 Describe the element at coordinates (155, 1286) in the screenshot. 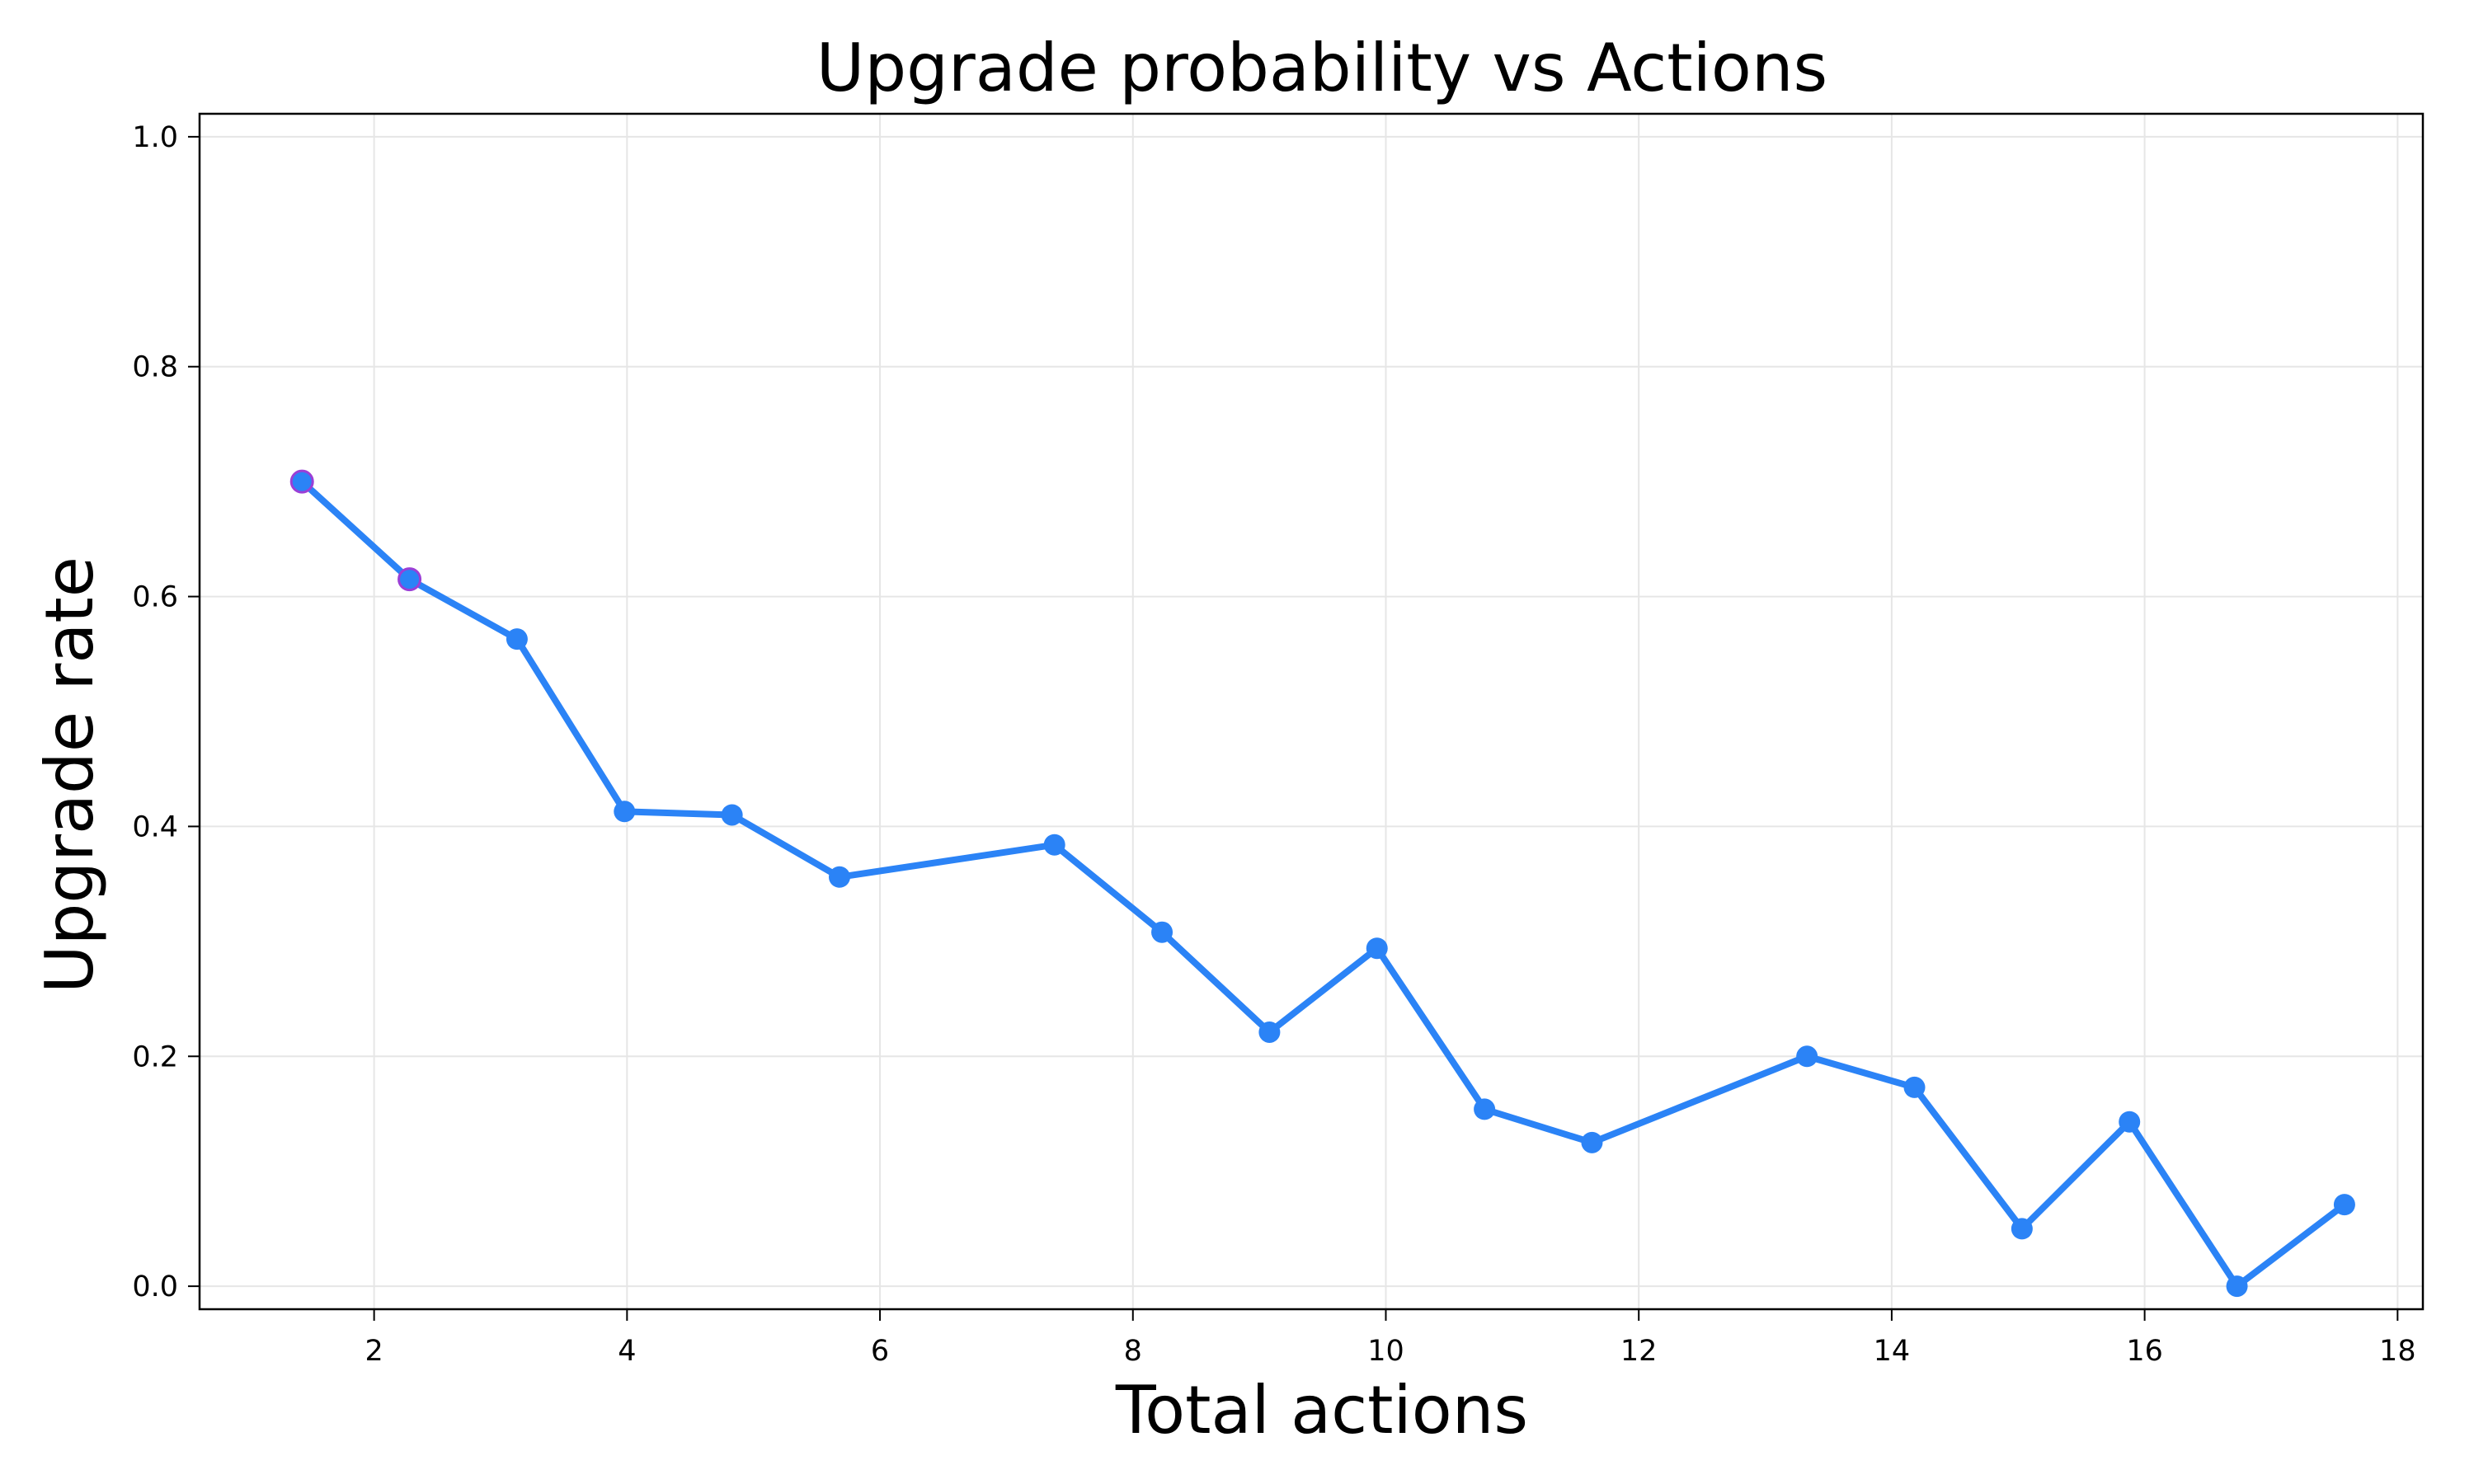

I see `y-tick-label: 0.0` at that location.